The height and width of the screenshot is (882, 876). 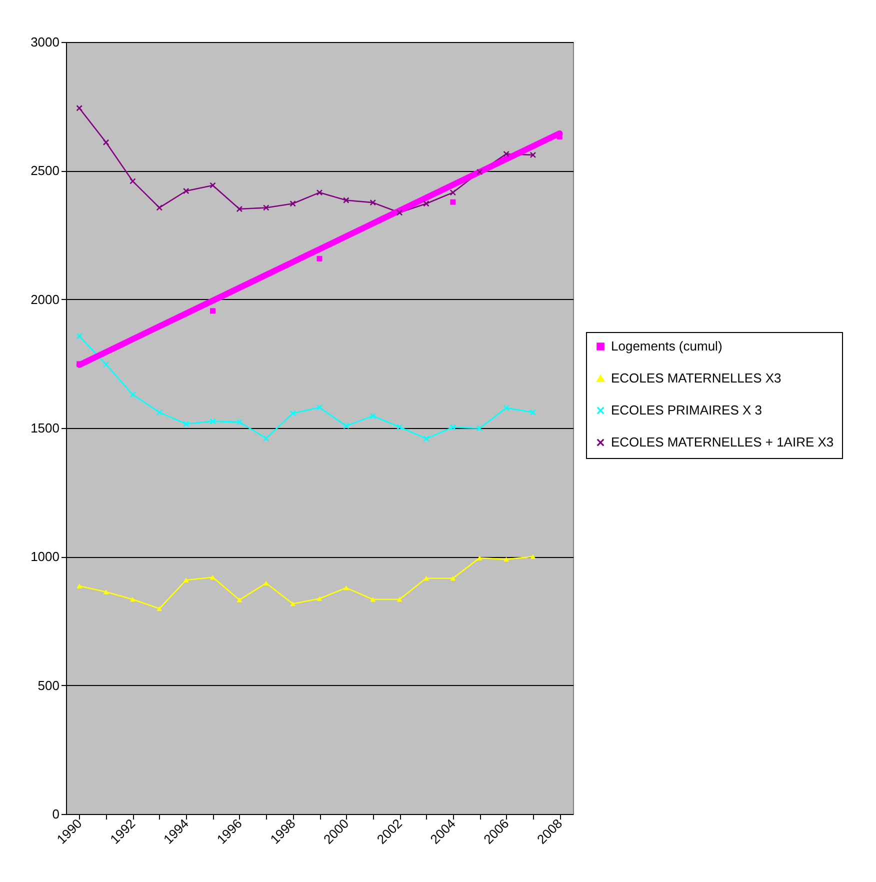 What do you see at coordinates (45, 556) in the screenshot?
I see `y-tick-label: 1000` at bounding box center [45, 556].